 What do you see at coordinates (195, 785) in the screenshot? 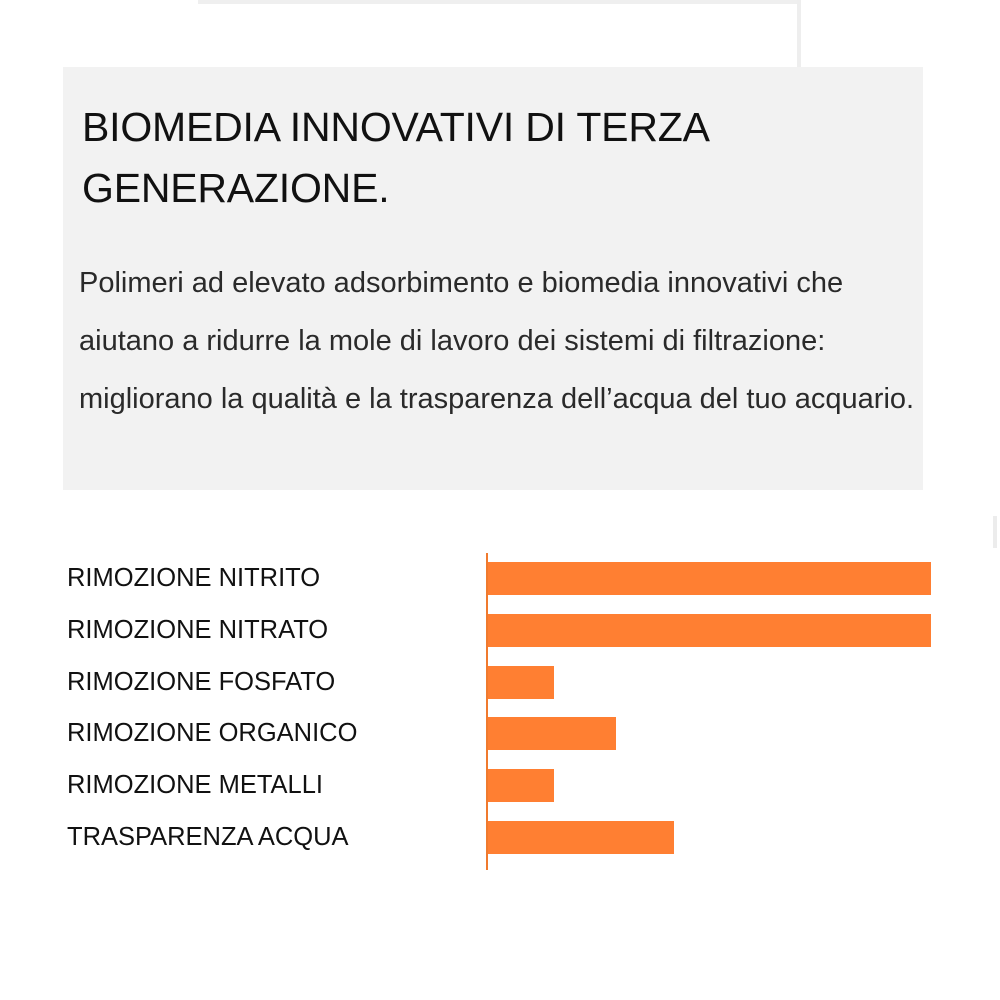
I see `chart-category-label: RIMOZIONE METALLI` at bounding box center [195, 785].